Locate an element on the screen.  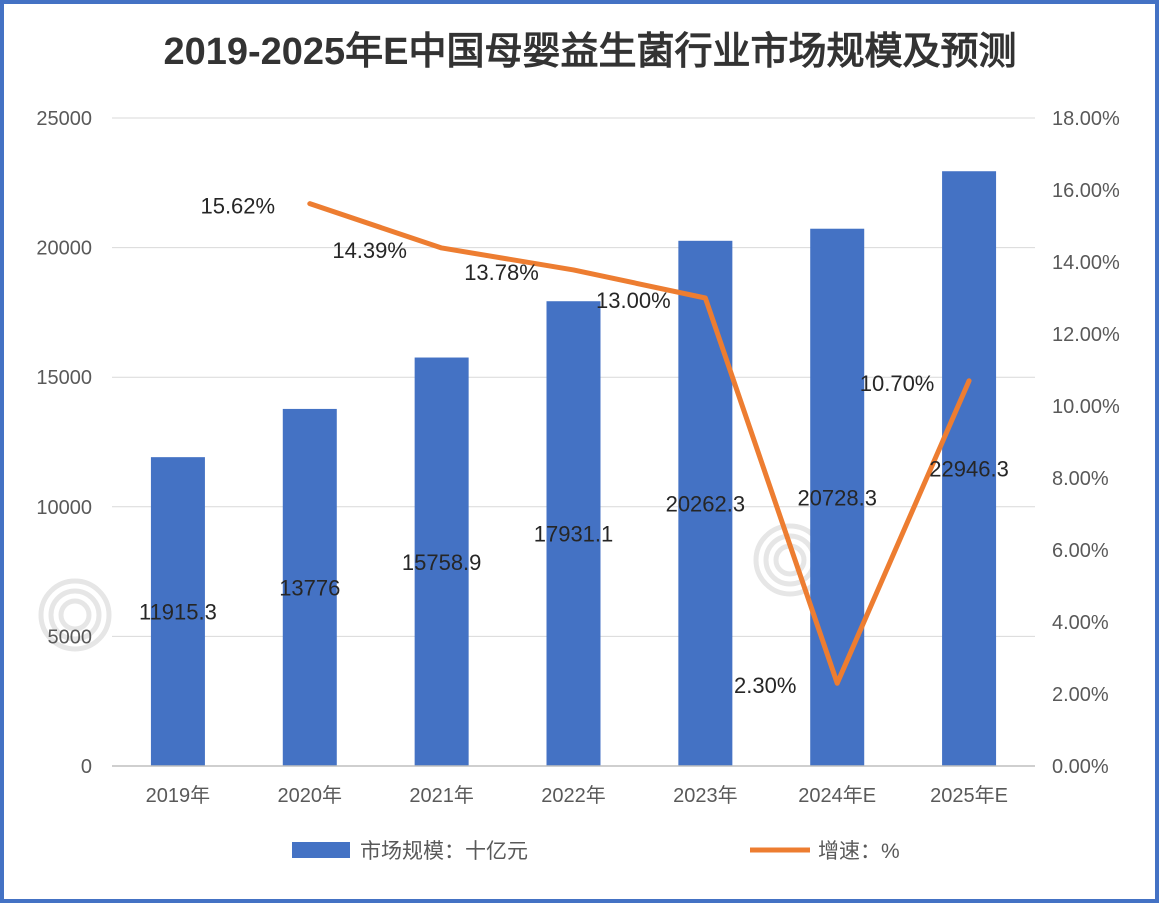
x-tick-label: 2022年 is located at coordinates (573, 795).